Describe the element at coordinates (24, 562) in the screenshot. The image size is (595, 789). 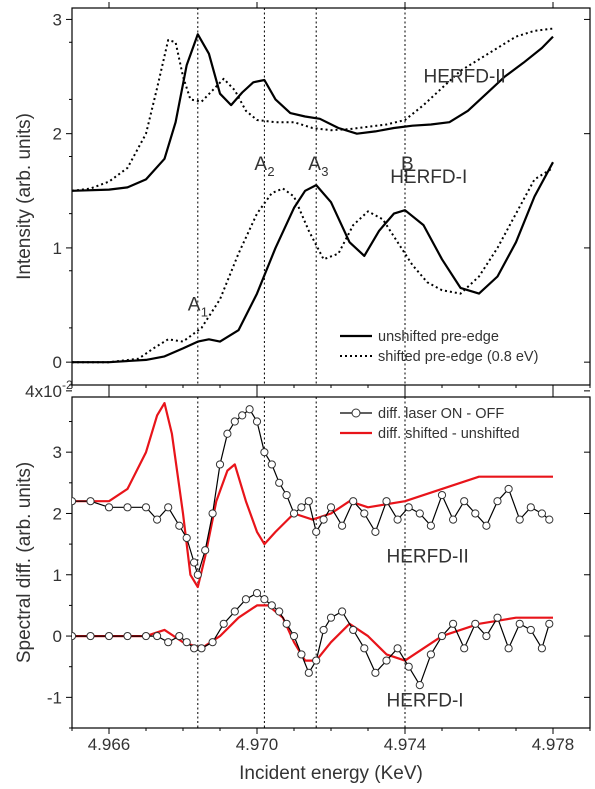
I see `y-axis-label: Spectral diff. (arb. units)` at that location.